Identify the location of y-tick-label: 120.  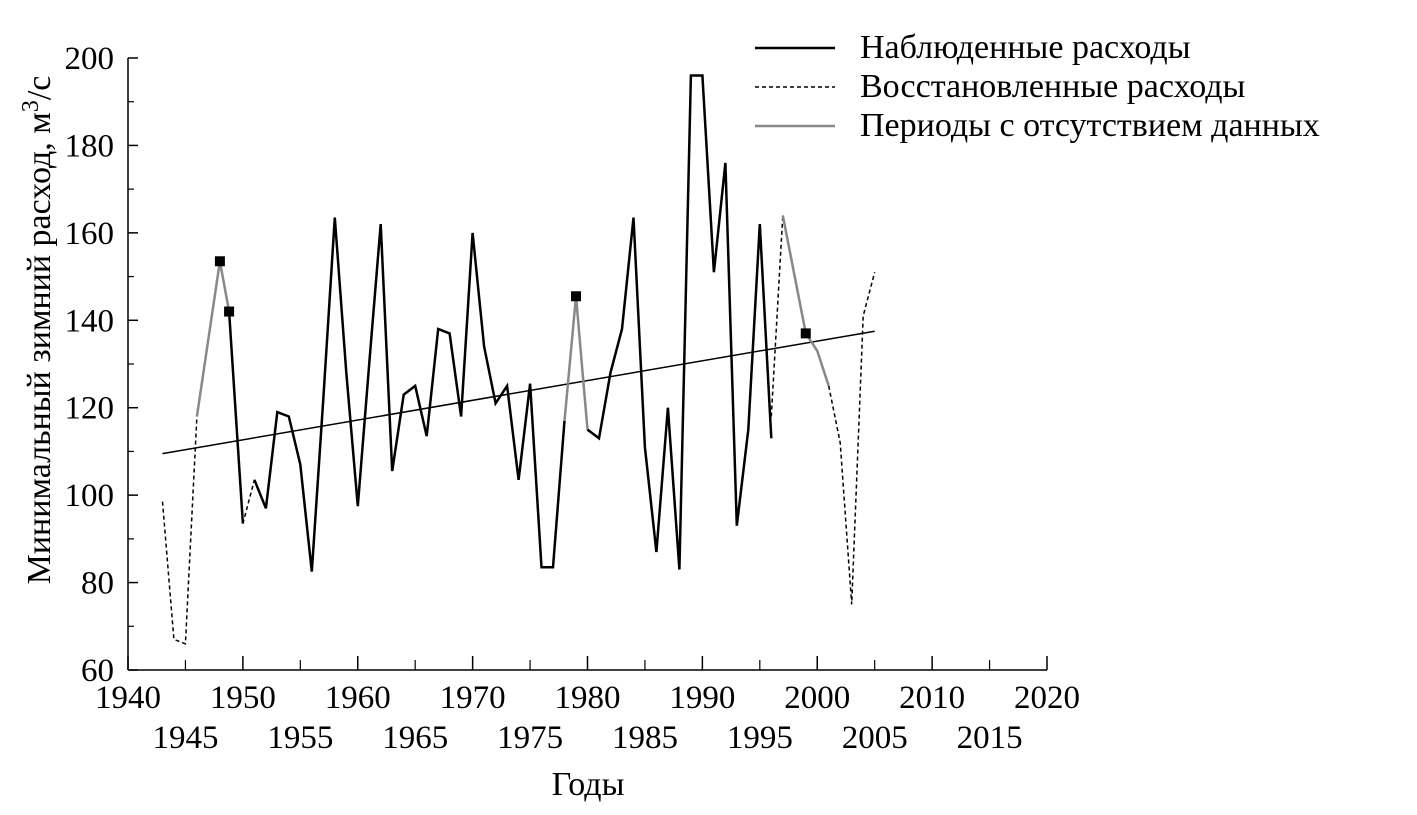
(90, 409).